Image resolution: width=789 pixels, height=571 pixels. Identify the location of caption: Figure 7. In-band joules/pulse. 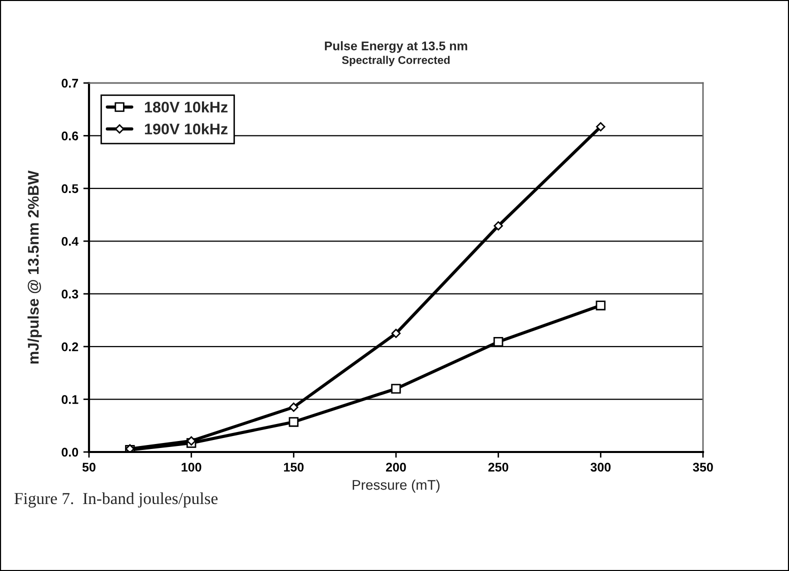
(116, 500).